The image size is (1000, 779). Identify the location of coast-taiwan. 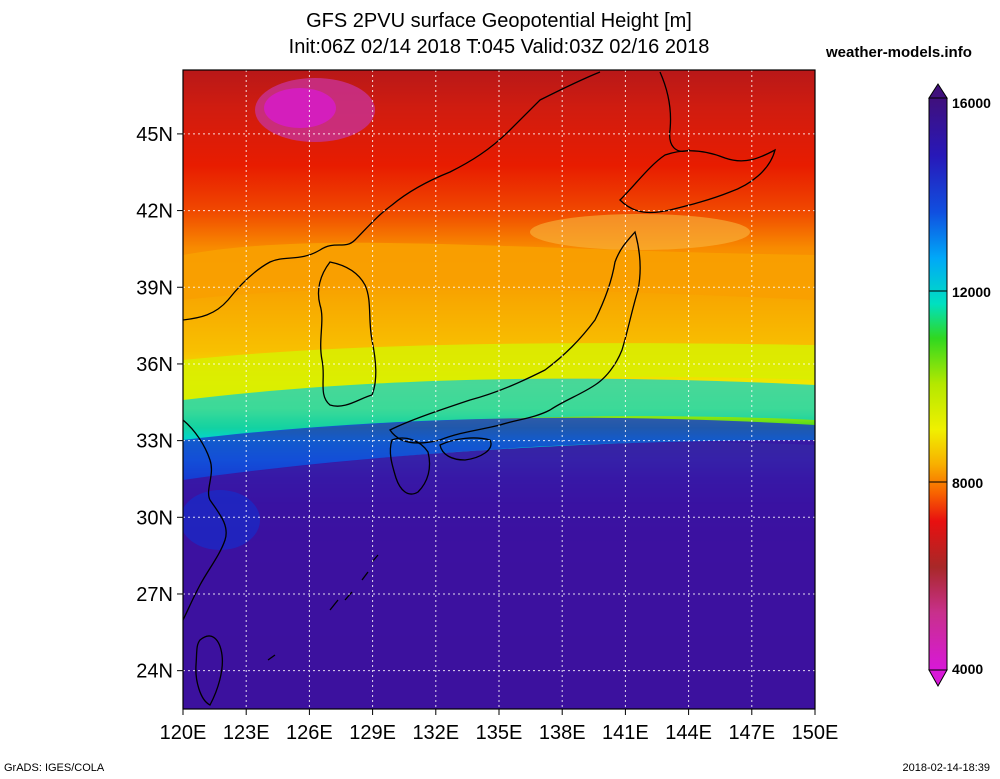
(209, 670).